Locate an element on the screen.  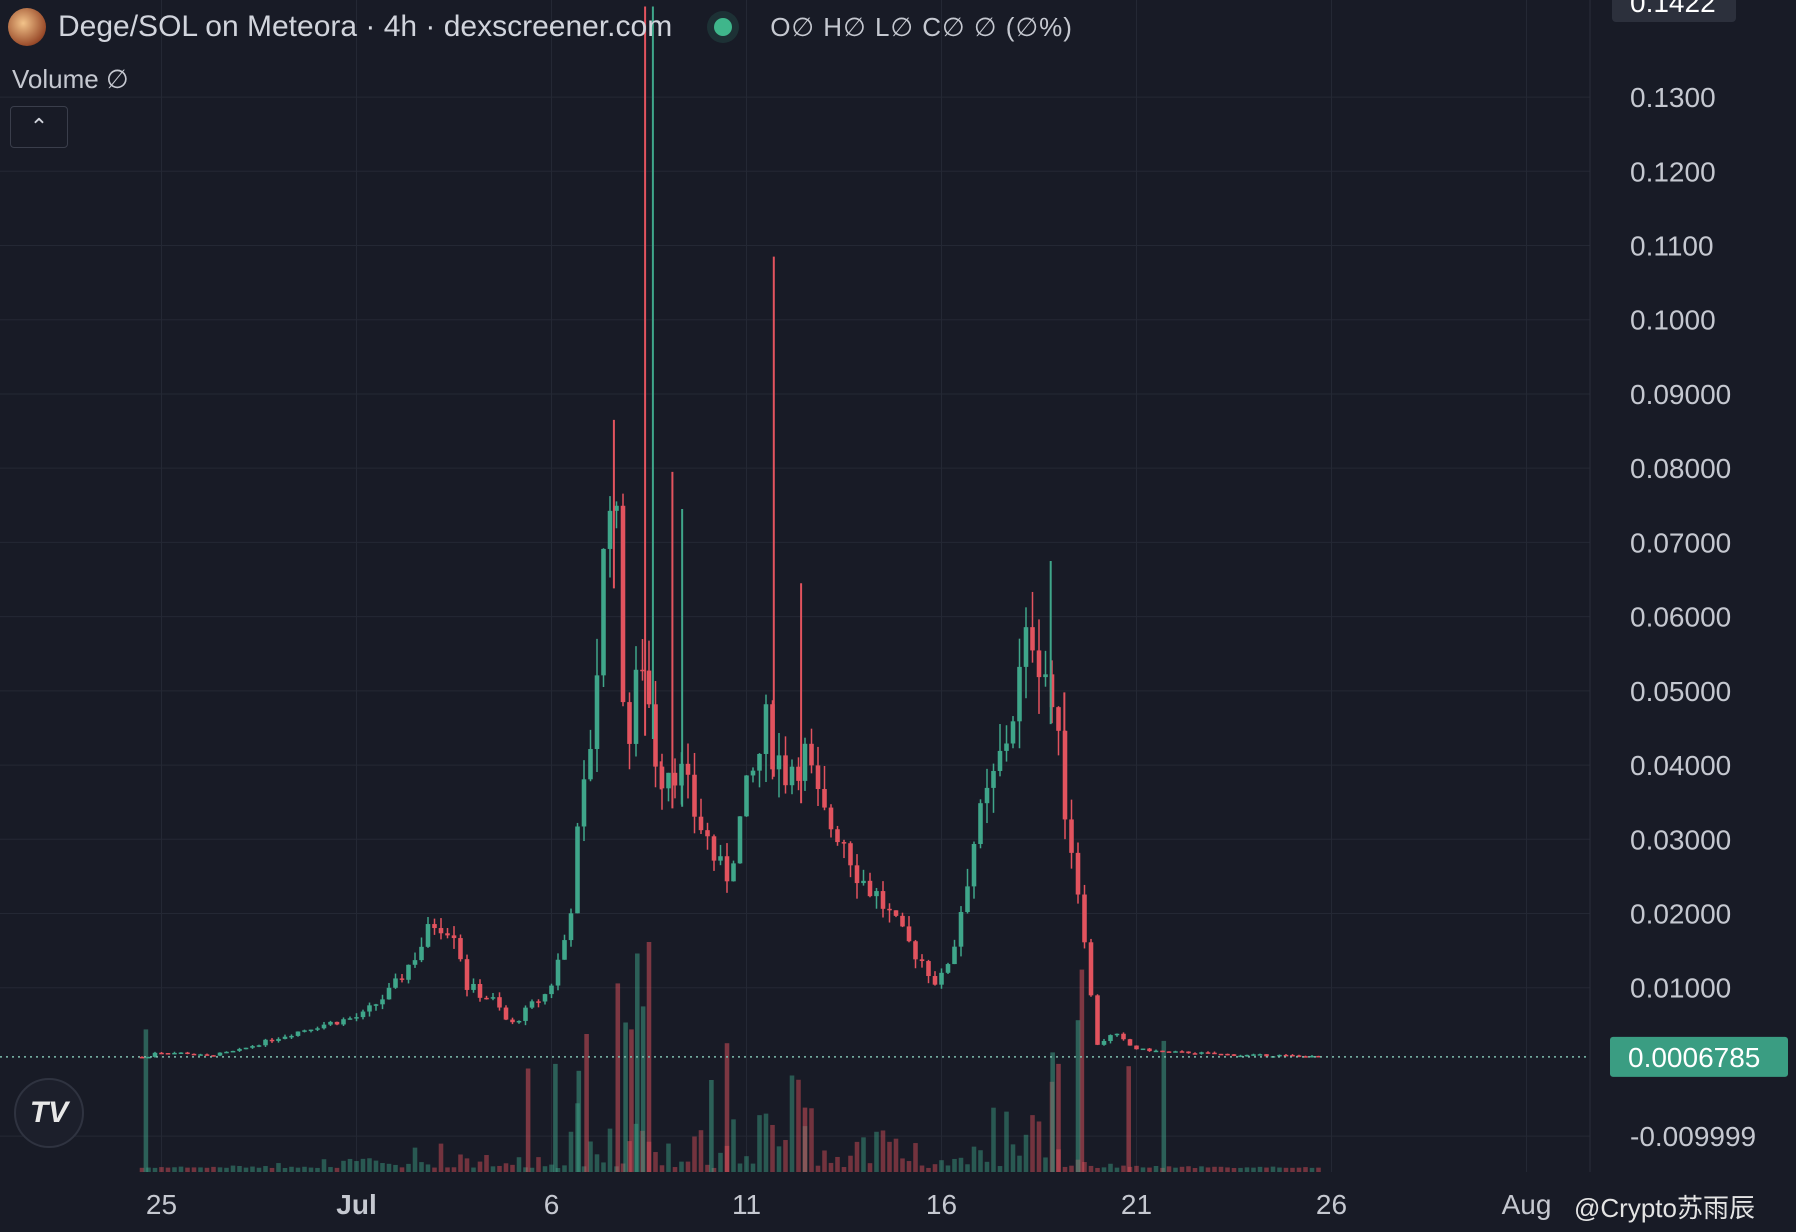
y-tick-label: 0.1000 is located at coordinates (1673, 320).